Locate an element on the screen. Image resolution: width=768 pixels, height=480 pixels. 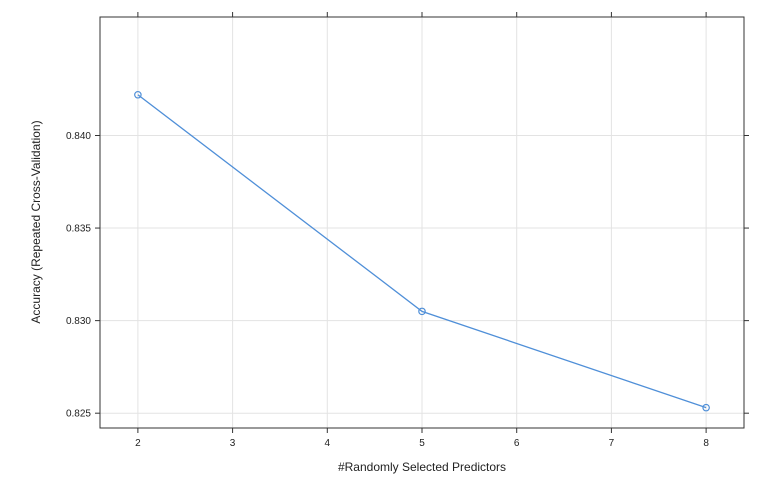
y-axis-tick-labels: 0.825 0.830 0.835 0.840 is located at coordinates (78, 275).